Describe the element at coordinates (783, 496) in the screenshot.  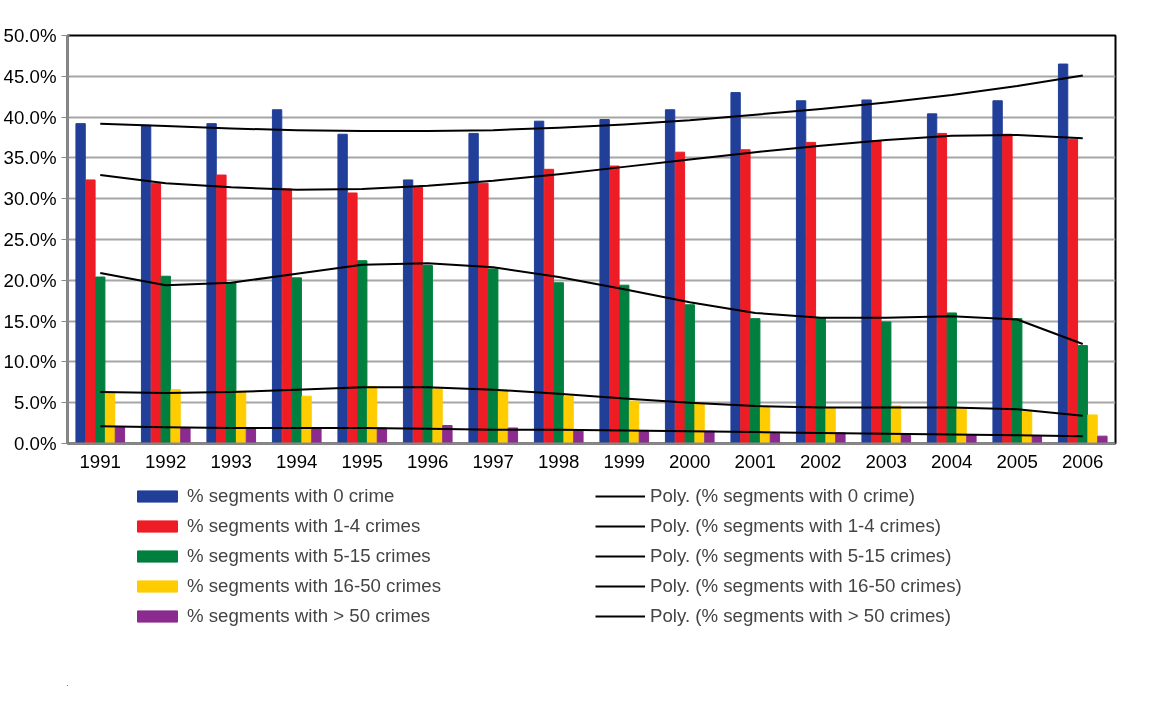
I see `legend-label: Poly. (% segments with 0 crime)` at that location.